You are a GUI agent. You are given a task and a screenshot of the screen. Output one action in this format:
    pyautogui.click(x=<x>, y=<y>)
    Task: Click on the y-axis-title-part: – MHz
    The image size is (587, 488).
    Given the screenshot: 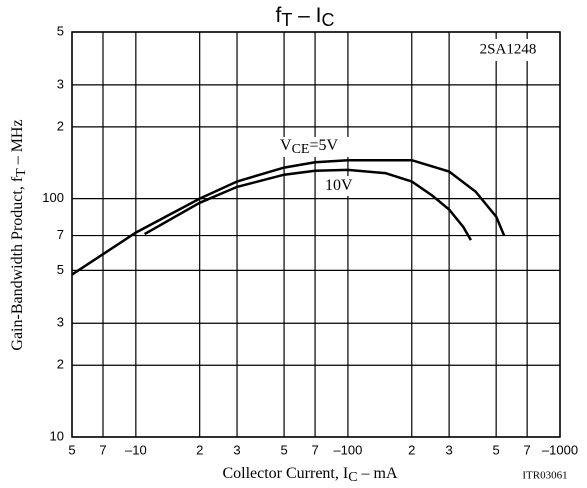 What is the action you would take?
    pyautogui.click(x=17, y=143)
    